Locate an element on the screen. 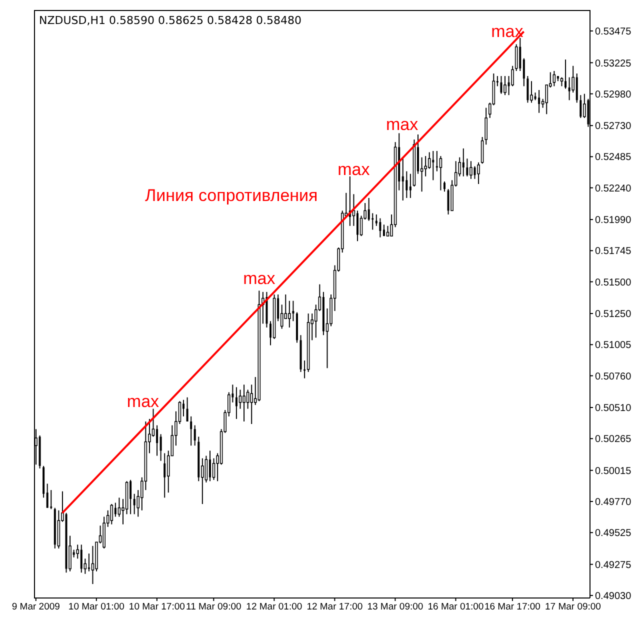  y-tick-label: 0.51005 is located at coordinates (613, 346).